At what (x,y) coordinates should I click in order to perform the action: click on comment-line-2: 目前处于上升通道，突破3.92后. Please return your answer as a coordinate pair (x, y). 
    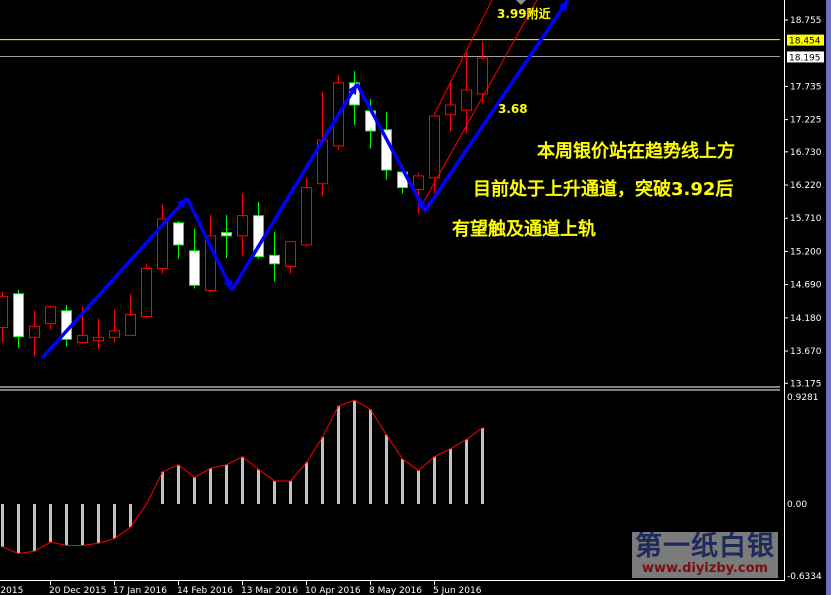
    Looking at the image, I should click on (603, 189).